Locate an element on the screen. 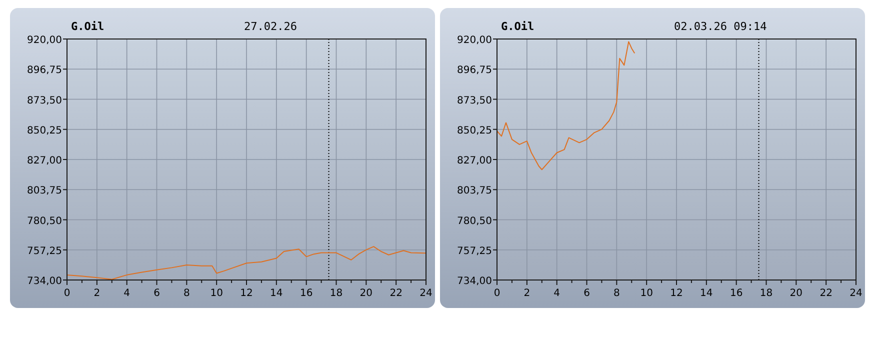  chart-subtitle: 27.02.26 is located at coordinates (270, 26).